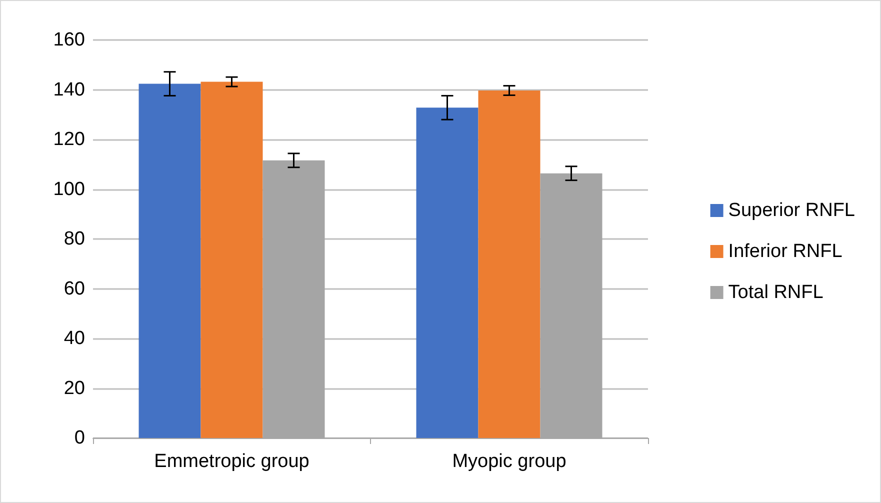  What do you see at coordinates (74, 338) in the screenshot?
I see `y-tick-label: 40` at bounding box center [74, 338].